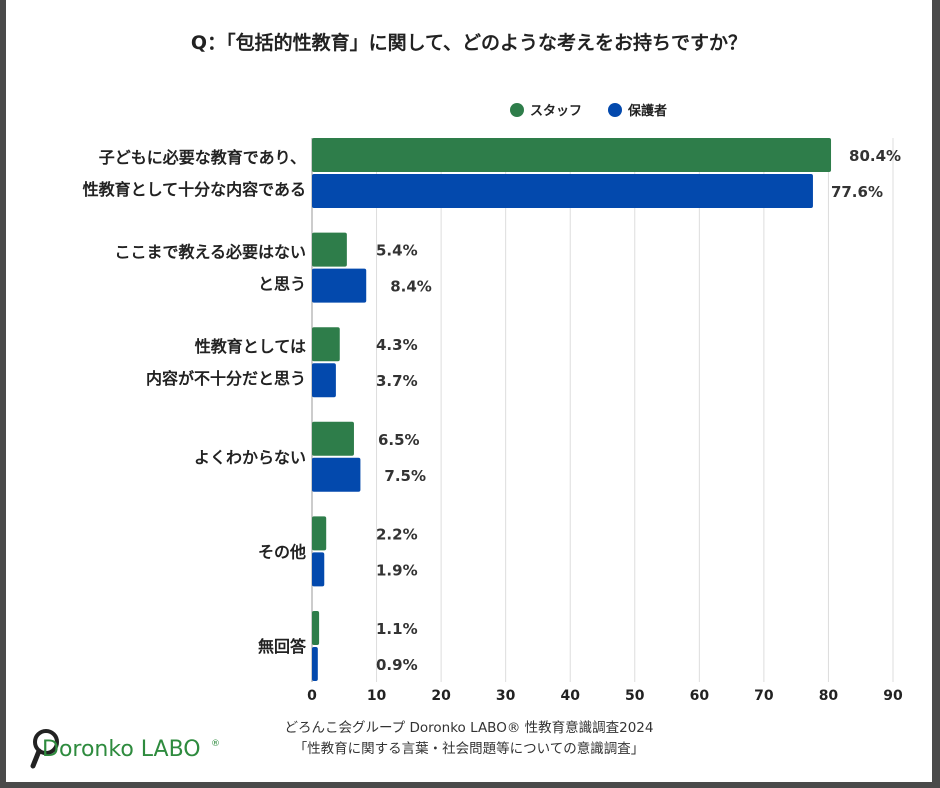 This screenshot has width=940, height=788. I want to click on legend-label: スタッフ, so click(556, 111).